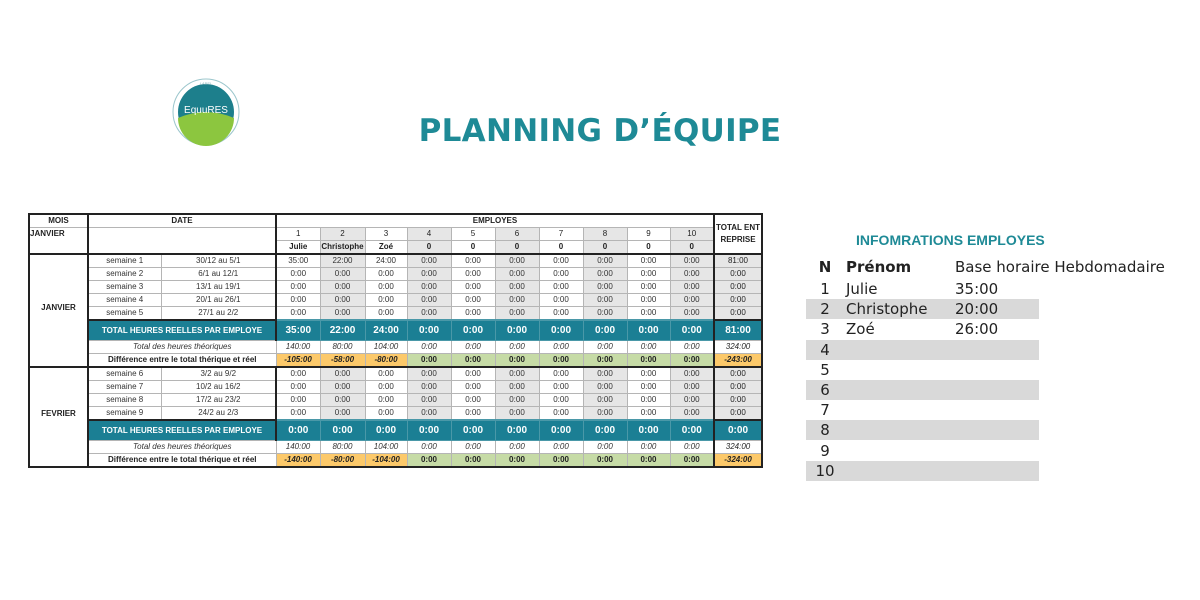  Describe the element at coordinates (386, 247) in the screenshot. I see `employee-name: Zoé` at that location.